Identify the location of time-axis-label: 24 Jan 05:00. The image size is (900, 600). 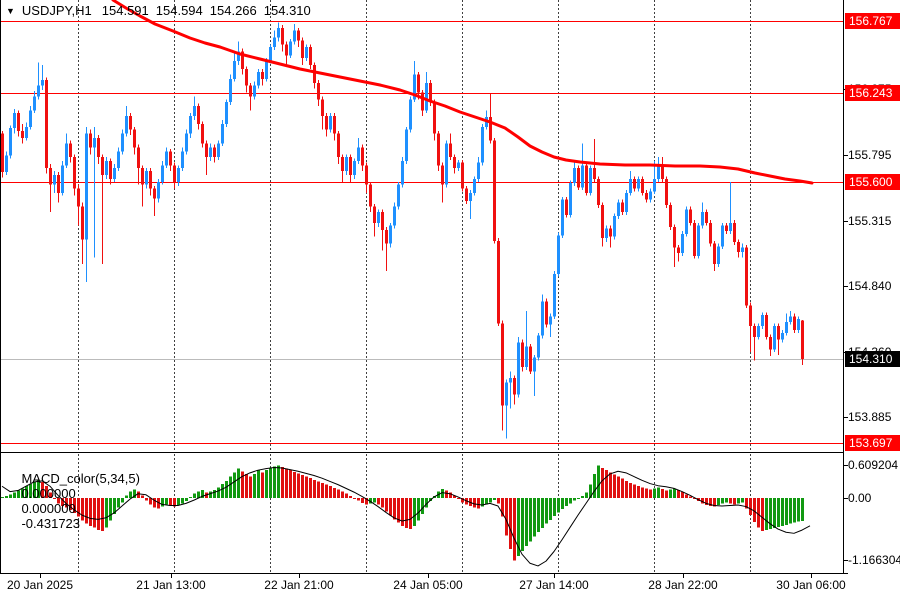
(428, 585).